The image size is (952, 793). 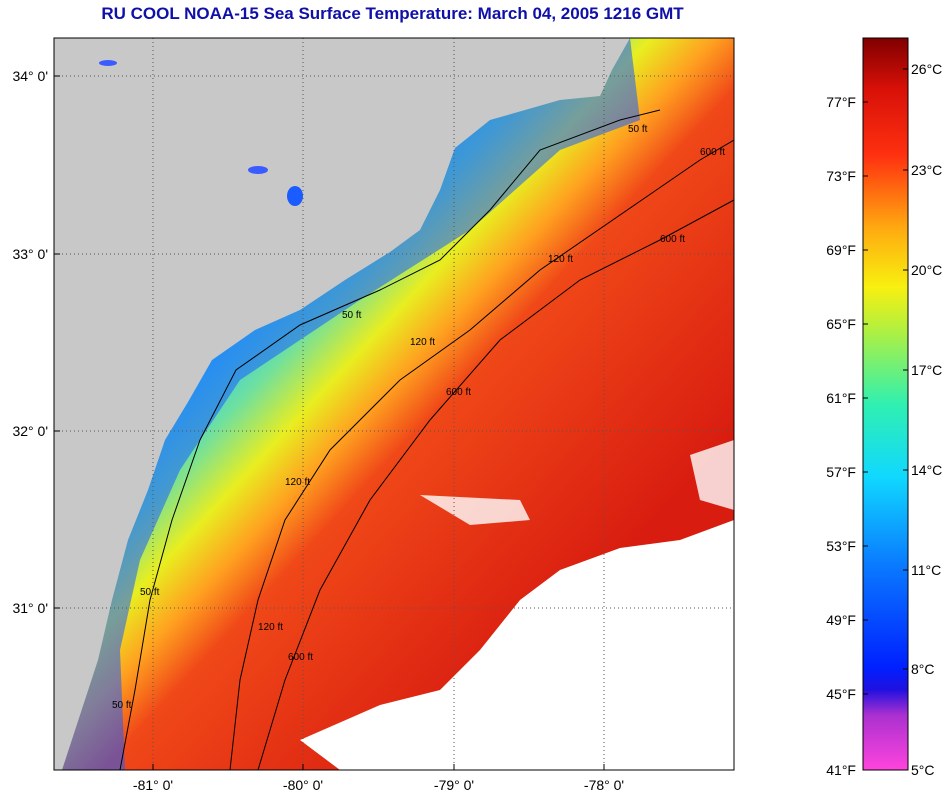 I want to click on lon-tick-label: -79° 0', so click(x=454, y=785).